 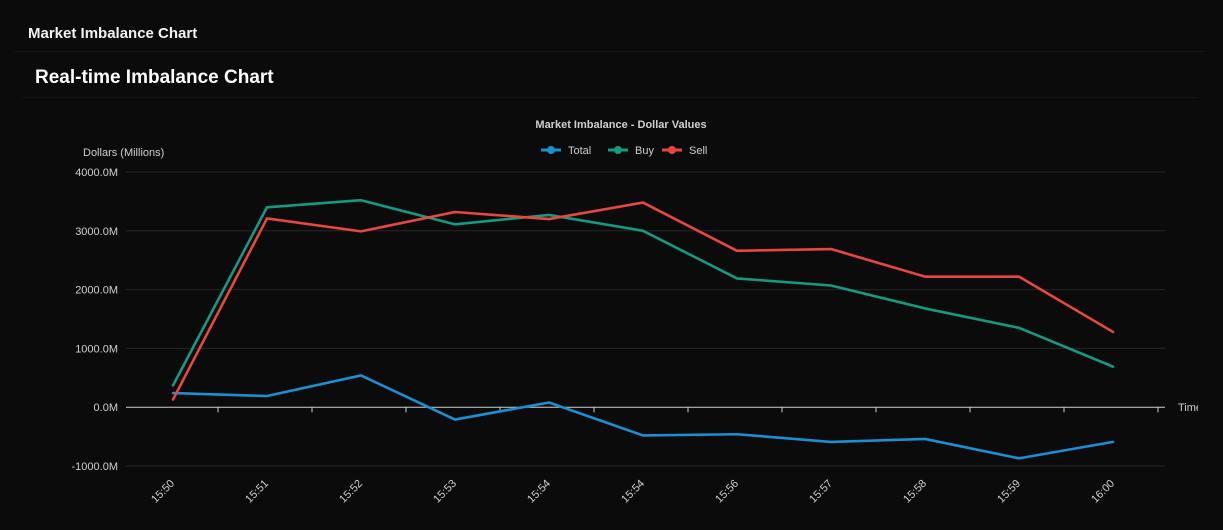 What do you see at coordinates (915, 492) in the screenshot?
I see `x-tick-label: 15:58` at bounding box center [915, 492].